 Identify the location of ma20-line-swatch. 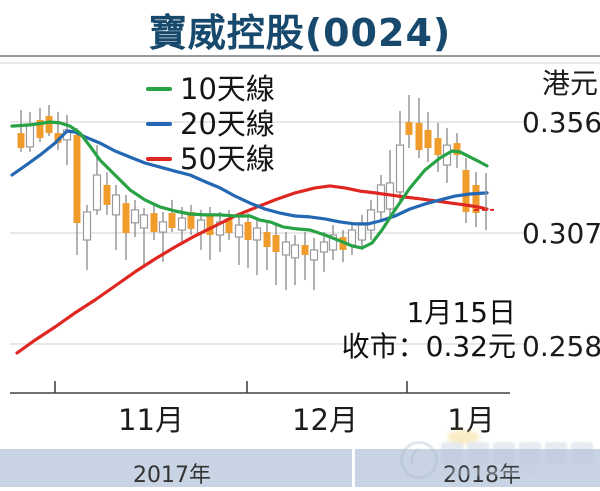
(159, 124).